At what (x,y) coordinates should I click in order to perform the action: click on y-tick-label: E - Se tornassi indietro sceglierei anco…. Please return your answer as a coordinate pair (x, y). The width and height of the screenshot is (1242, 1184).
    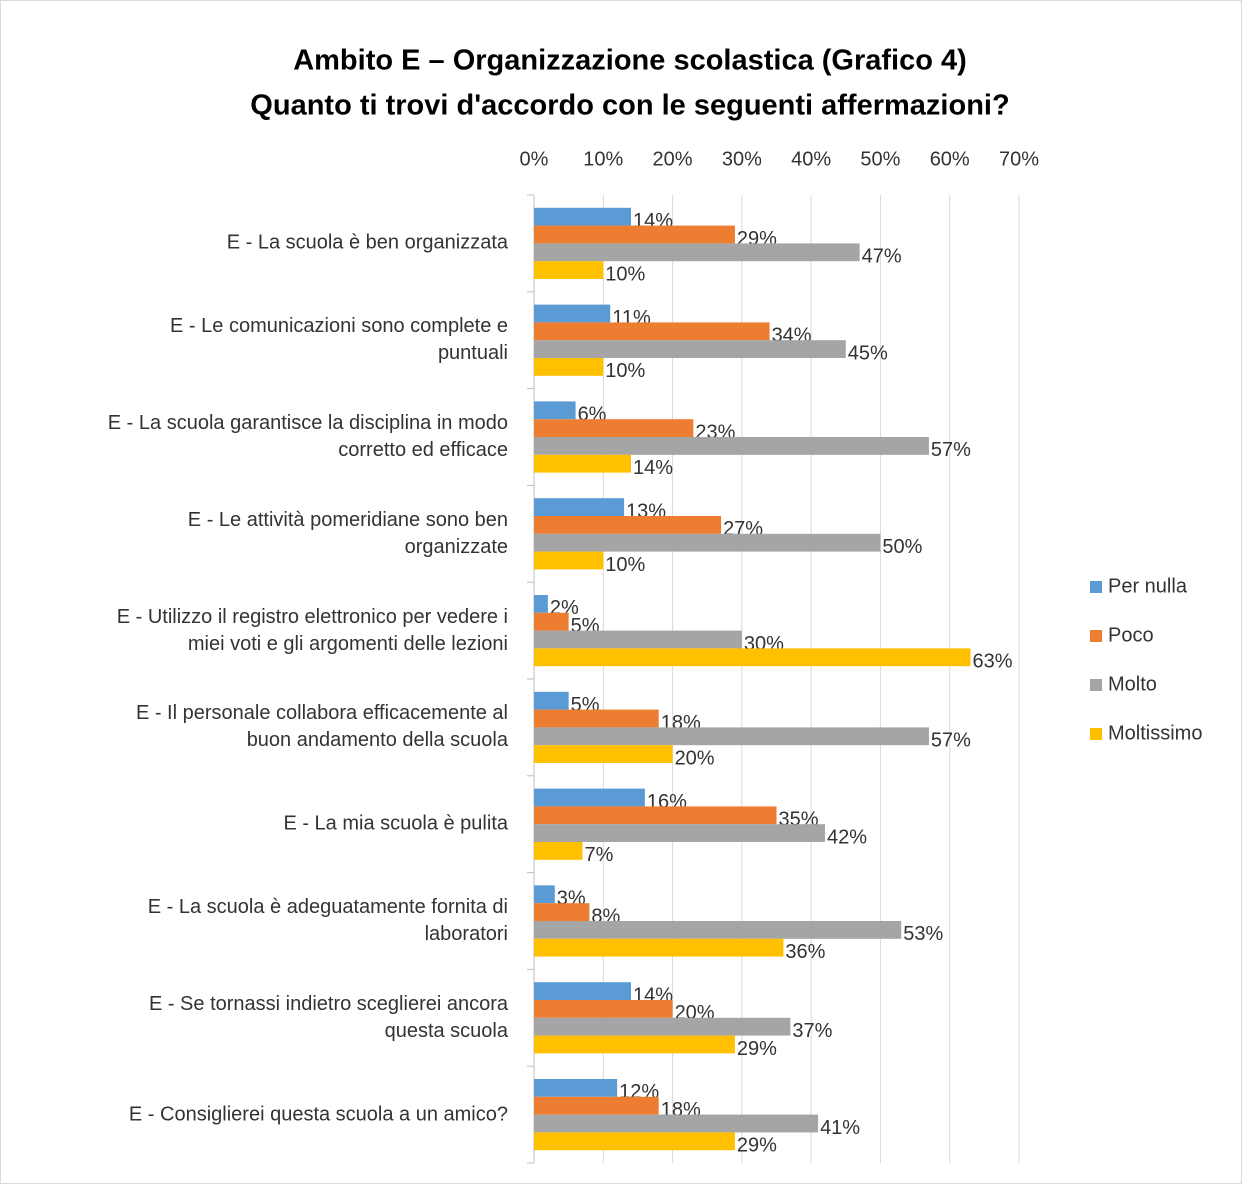
    Looking at the image, I should click on (328, 1017).